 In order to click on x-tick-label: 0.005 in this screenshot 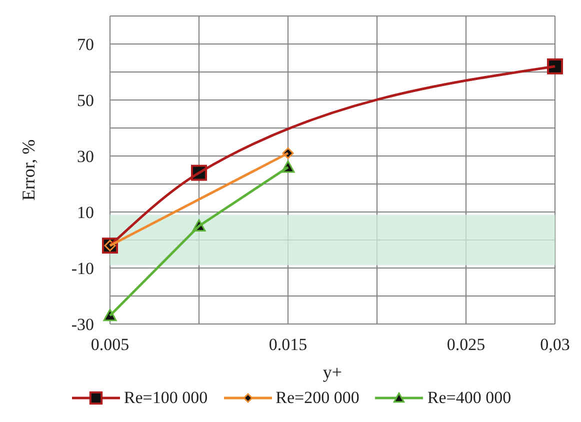, I will do `click(110, 344)`.